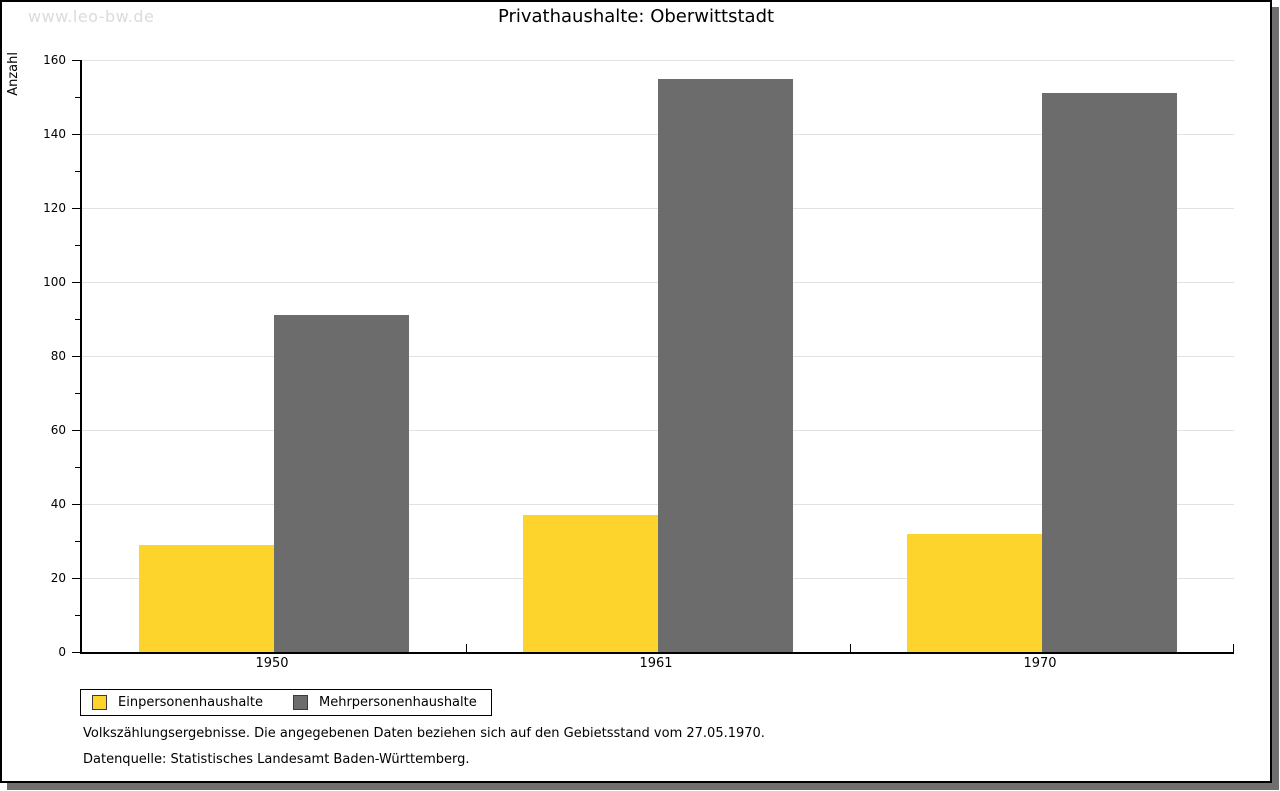  Describe the element at coordinates (190, 702) in the screenshot. I see `legend-label: Einpersonenhaushalte` at that location.